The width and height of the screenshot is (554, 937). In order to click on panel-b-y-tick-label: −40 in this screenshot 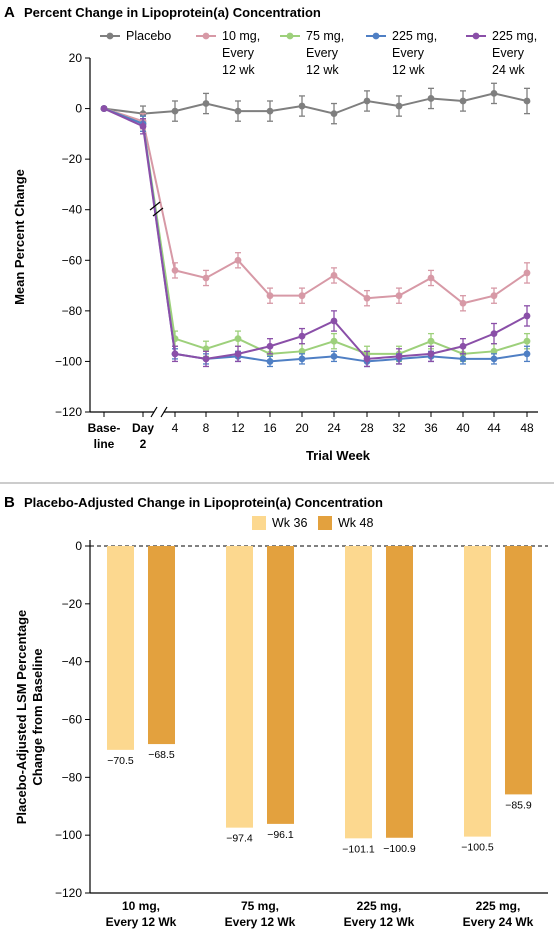, I will do `click(72, 662)`.